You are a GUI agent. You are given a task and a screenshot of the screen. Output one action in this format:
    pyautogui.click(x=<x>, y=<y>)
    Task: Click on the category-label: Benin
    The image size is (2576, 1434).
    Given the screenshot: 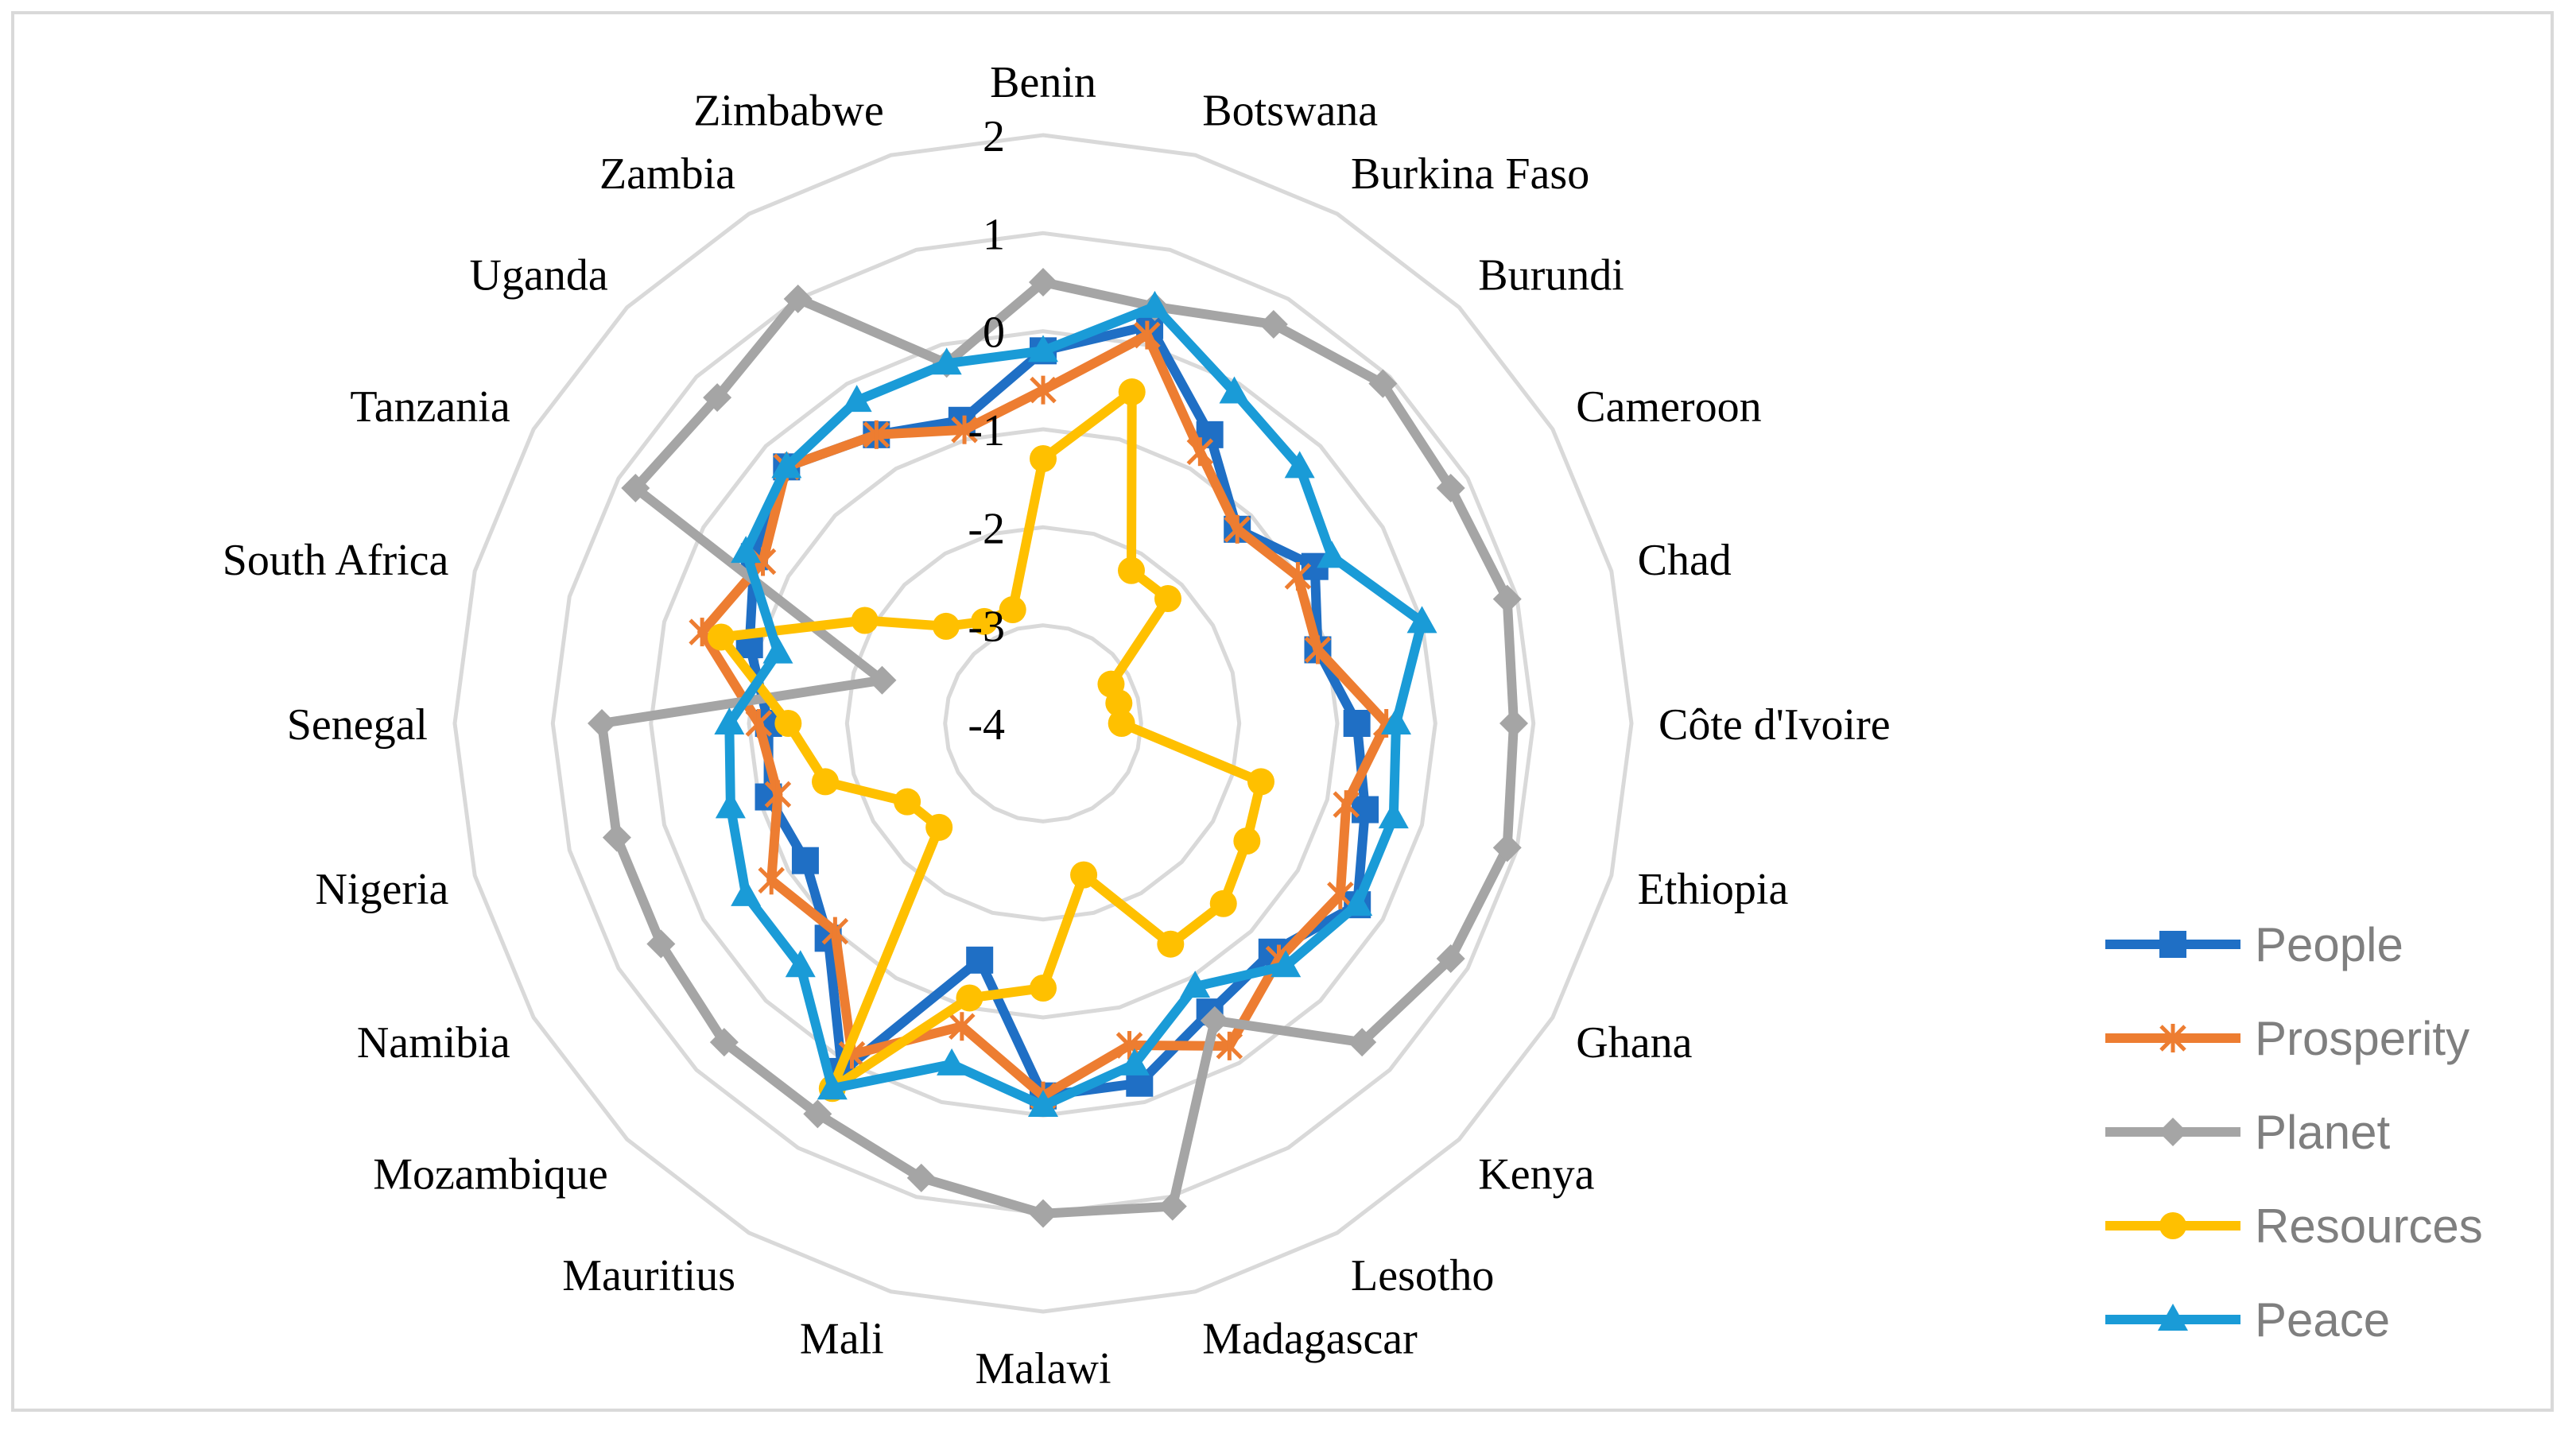 What is the action you would take?
    pyautogui.click(x=1043, y=82)
    